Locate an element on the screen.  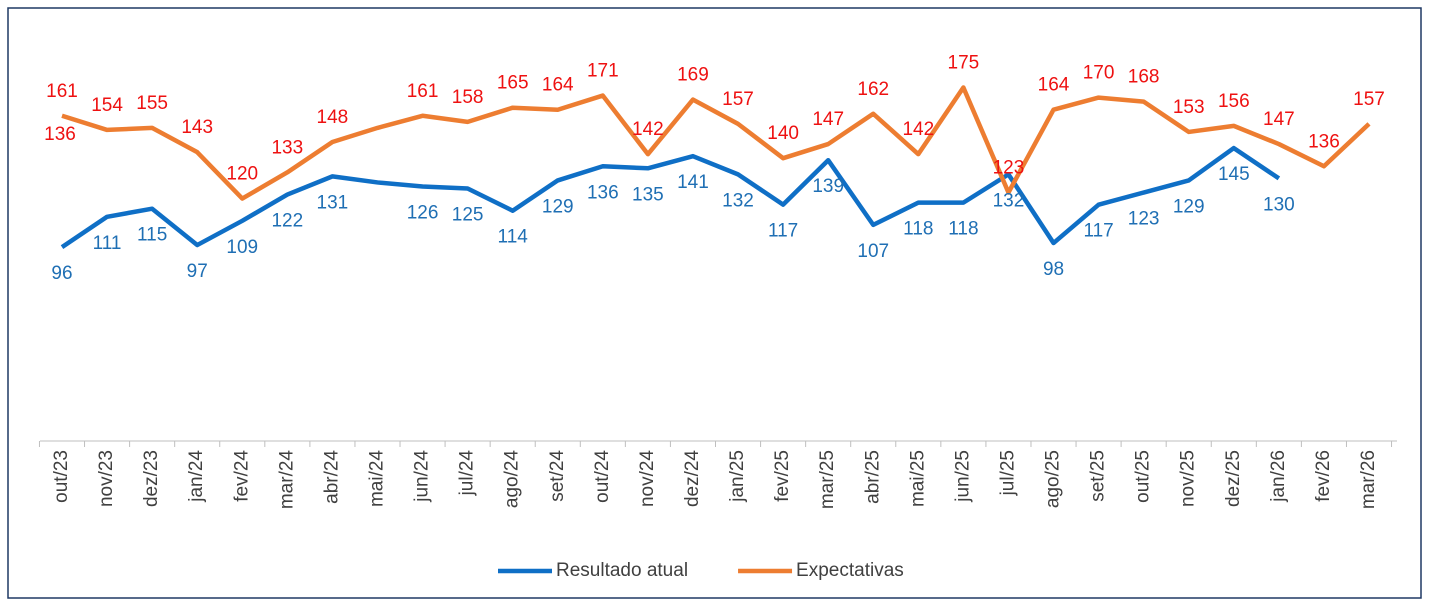
x-tick-label: mar/26 is located at coordinates (1368, 479).